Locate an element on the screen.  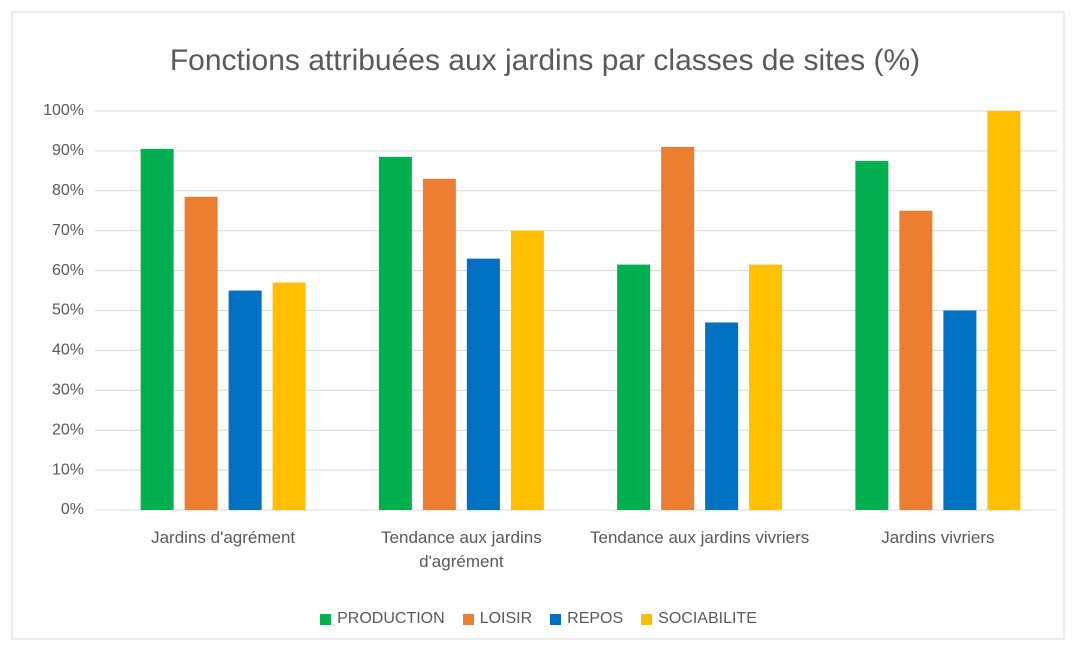
y-tick-label: 40% is located at coordinates (68, 350).